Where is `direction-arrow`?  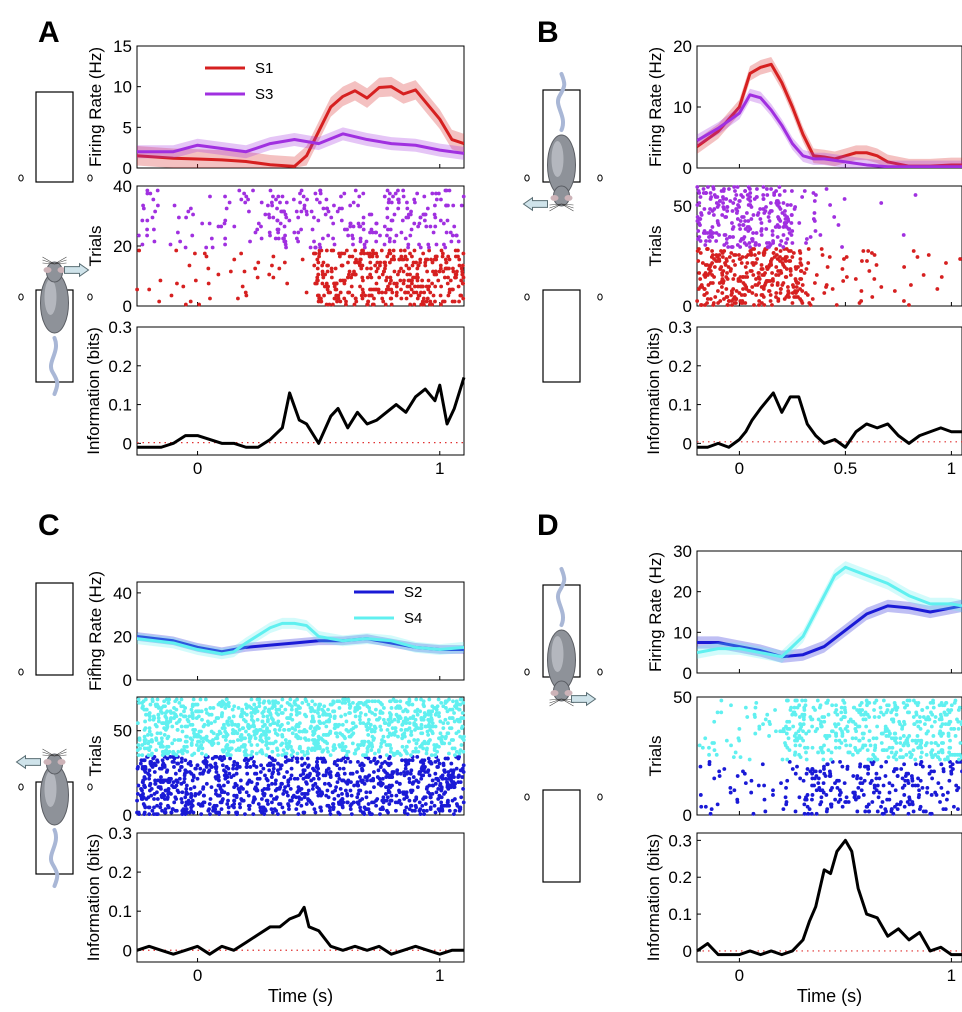 direction-arrow is located at coordinates (535, 204).